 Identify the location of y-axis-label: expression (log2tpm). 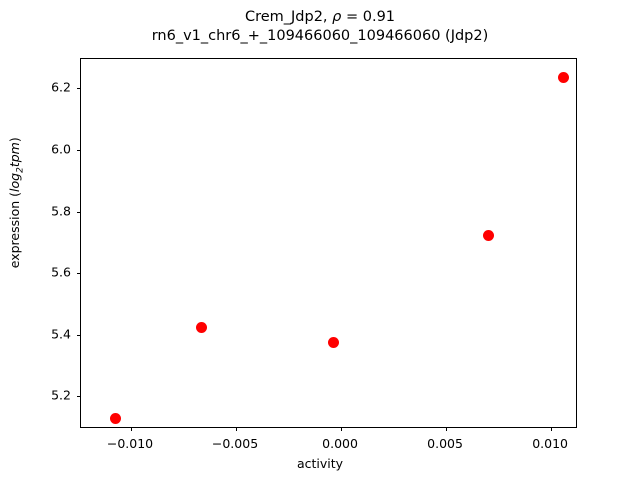
(16, 202).